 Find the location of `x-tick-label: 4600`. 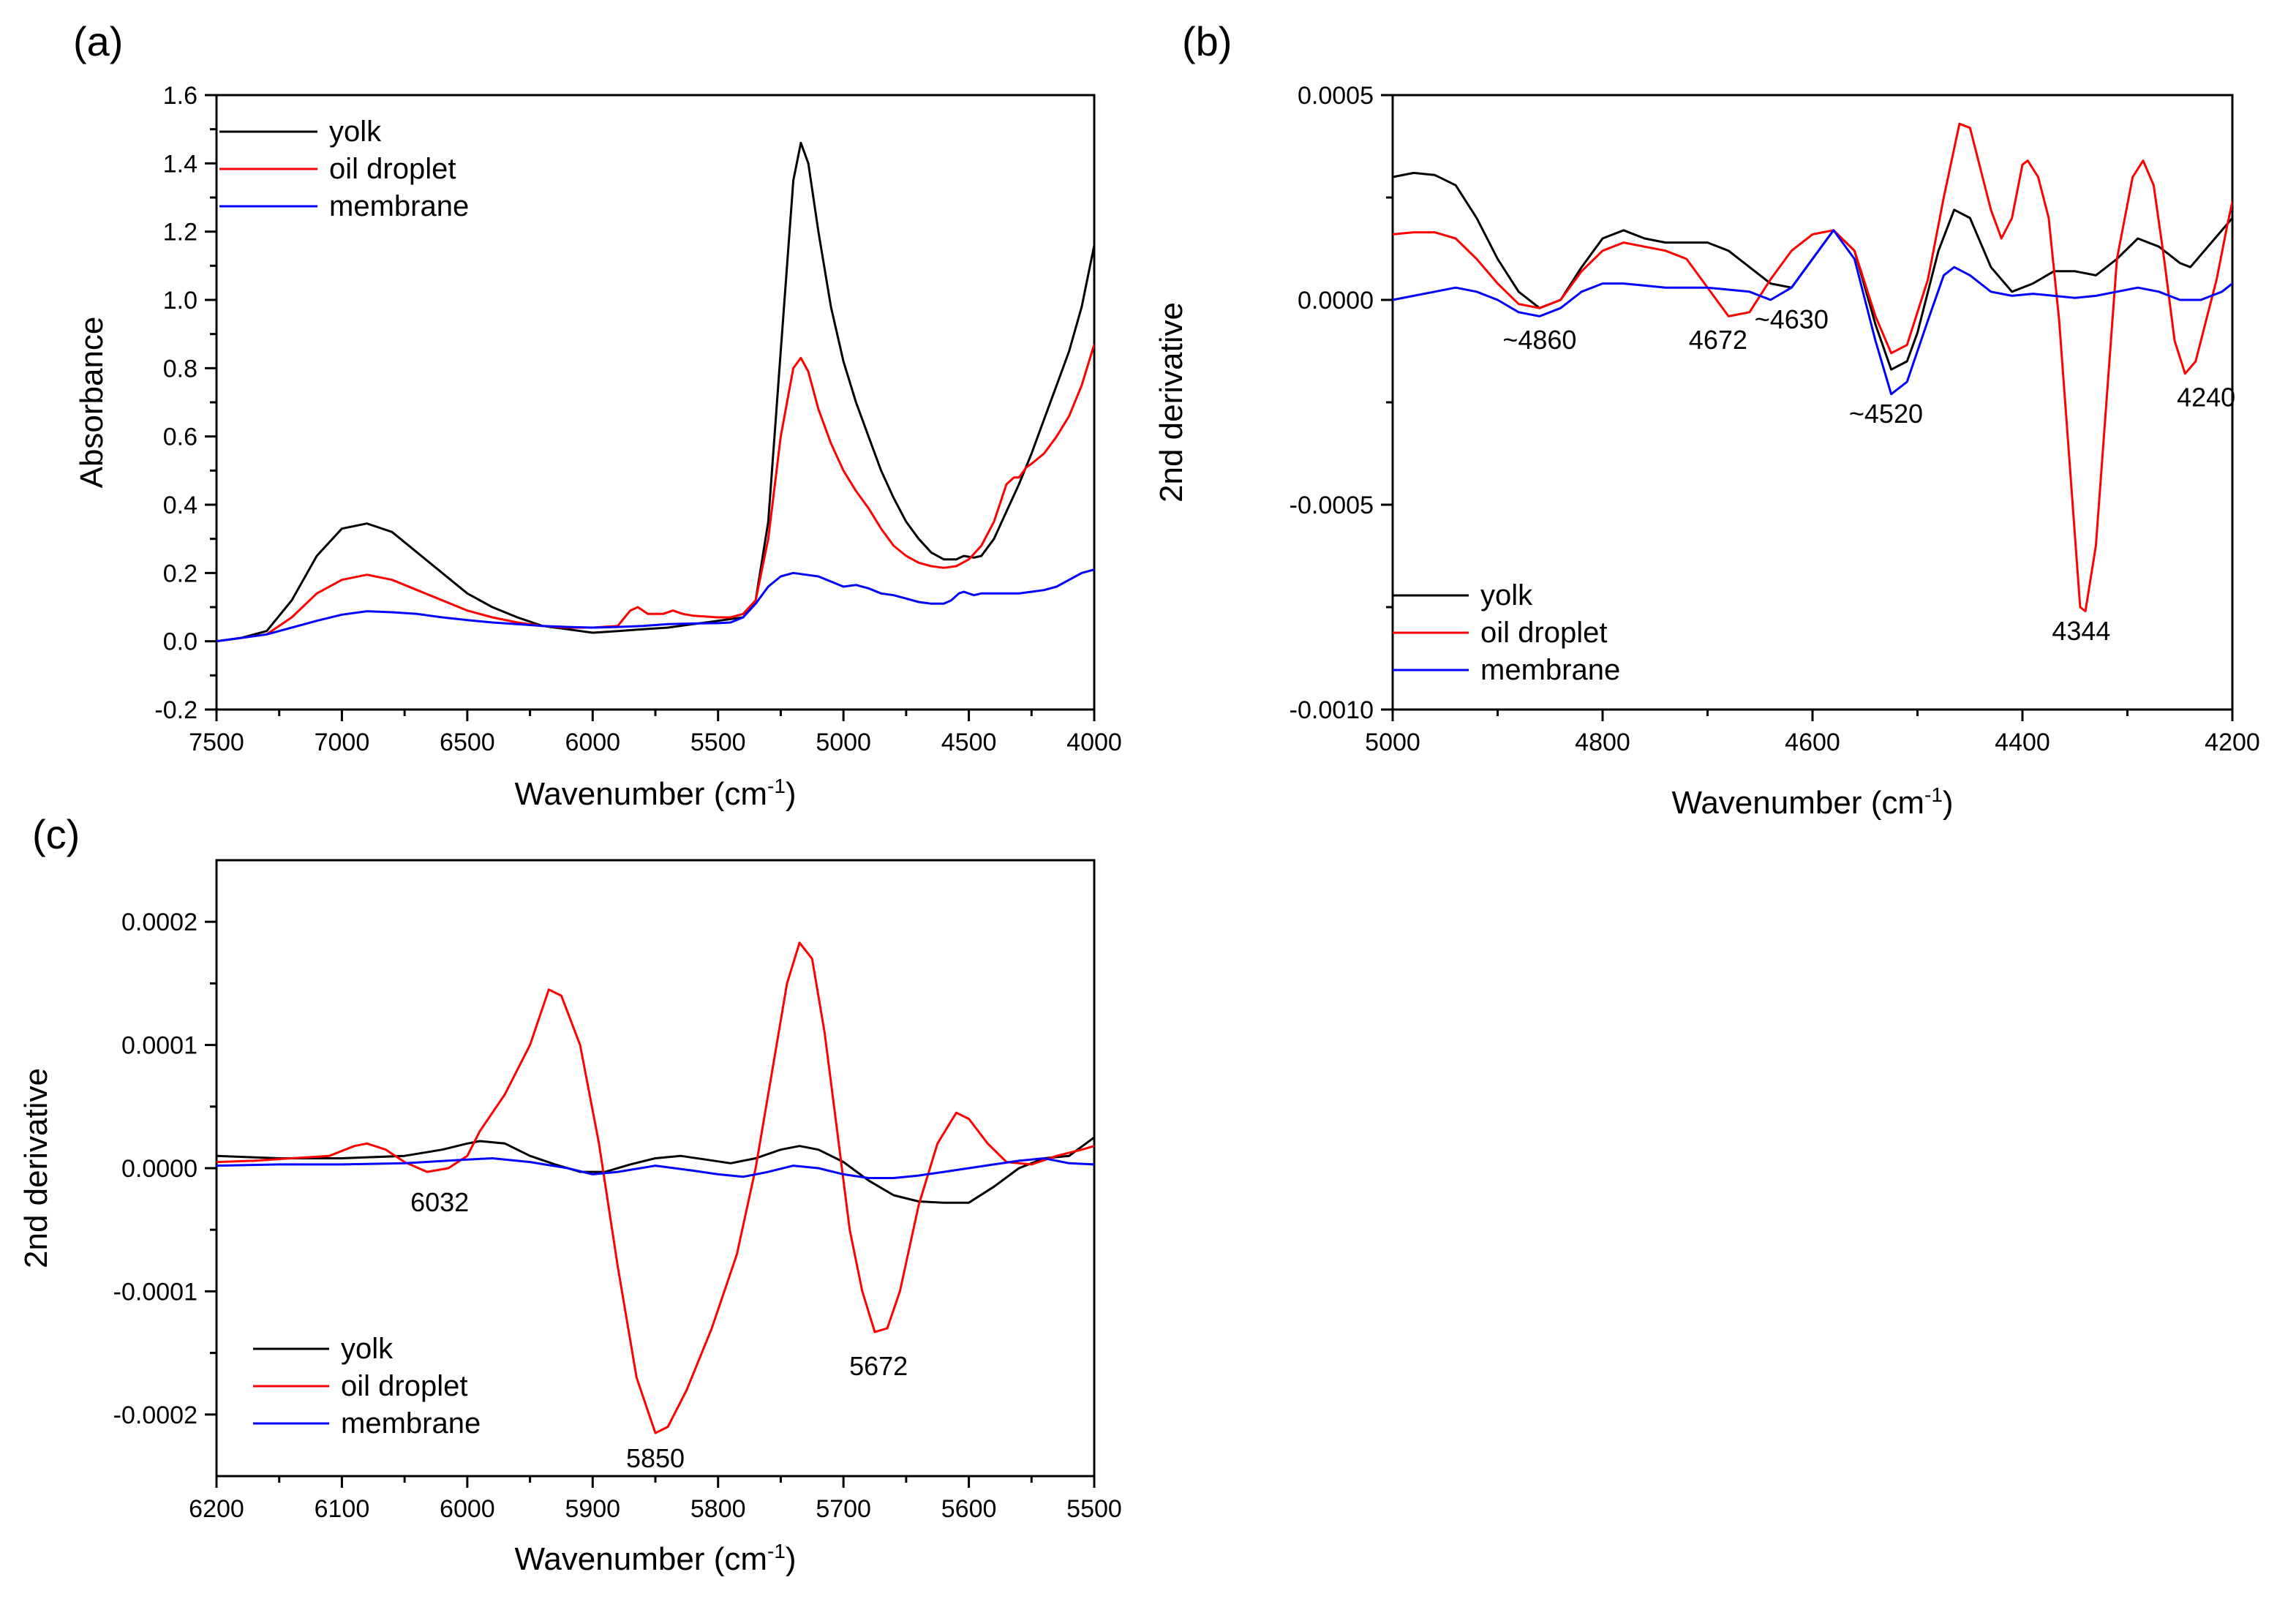

x-tick-label: 4600 is located at coordinates (1812, 742).